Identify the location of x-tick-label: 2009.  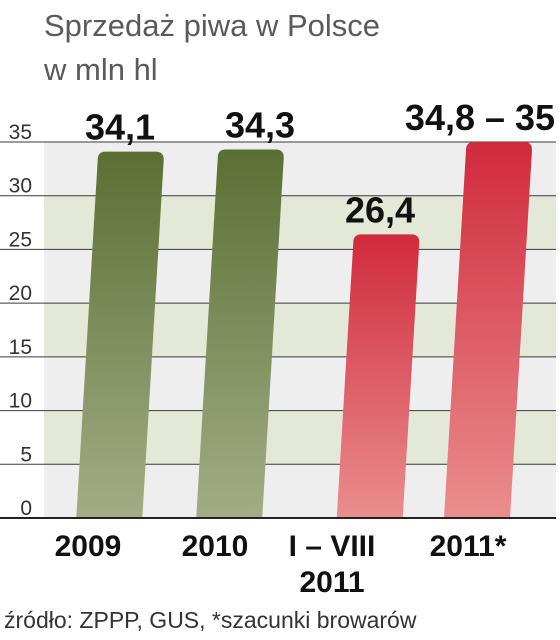
(88, 546).